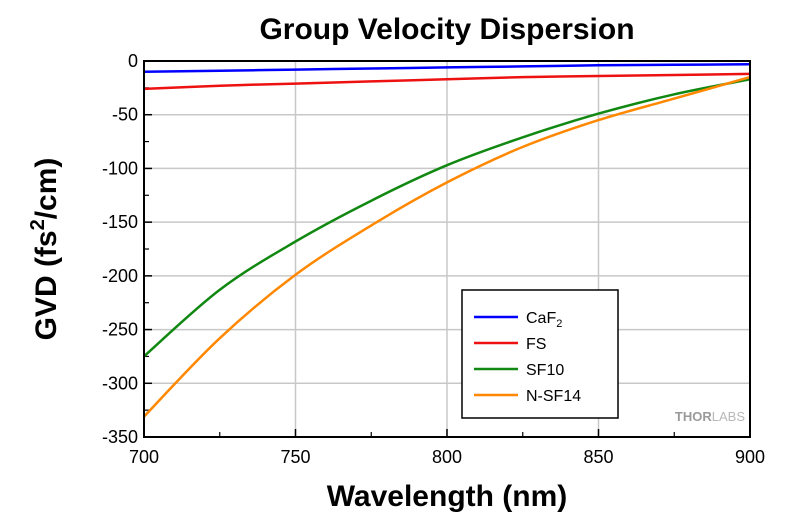 This screenshot has width=800, height=524. I want to click on legend-label: CaF2, so click(544, 320).